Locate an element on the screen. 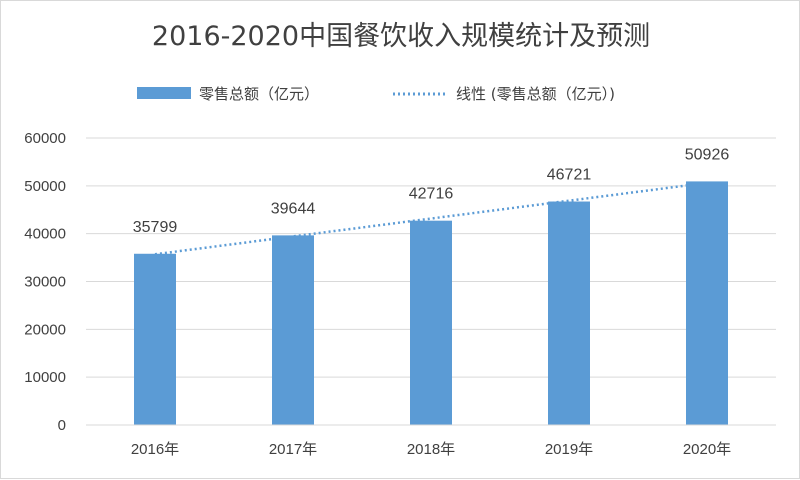  data-label: 42716 is located at coordinates (431, 194).